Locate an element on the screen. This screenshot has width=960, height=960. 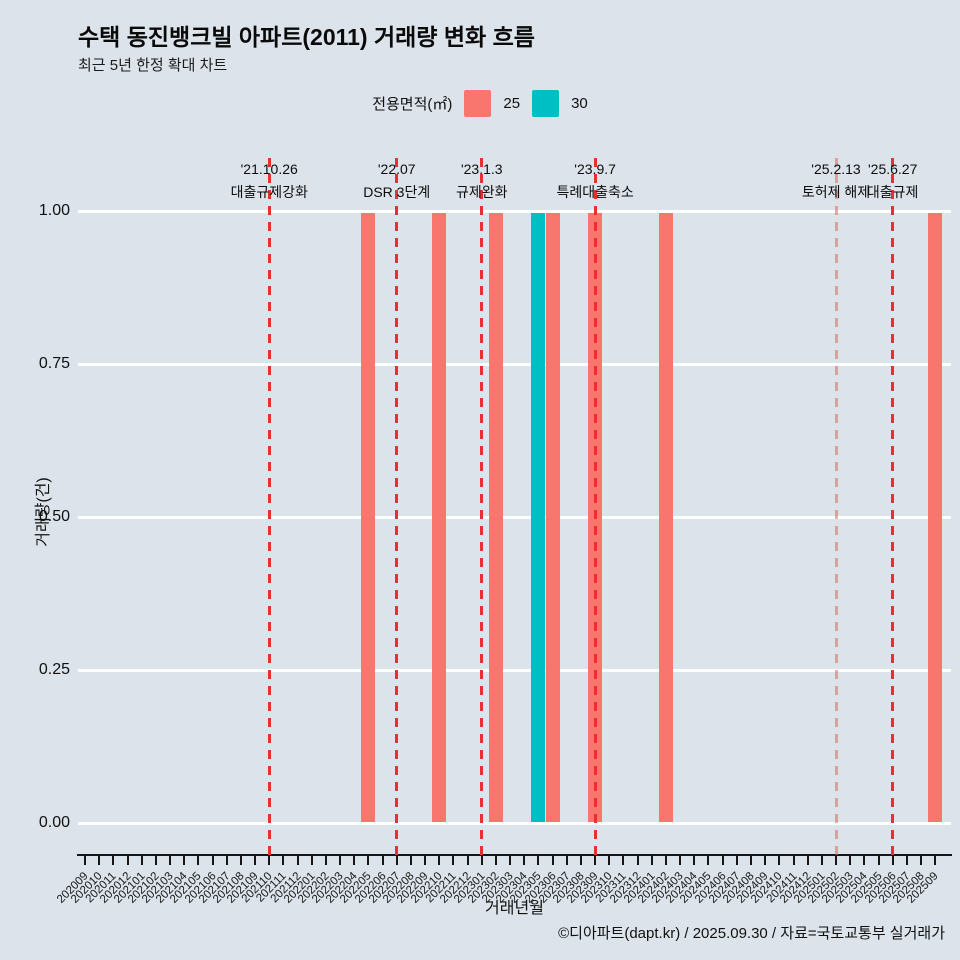
legend-swatch-30-icon is located at coordinates (546, 103).